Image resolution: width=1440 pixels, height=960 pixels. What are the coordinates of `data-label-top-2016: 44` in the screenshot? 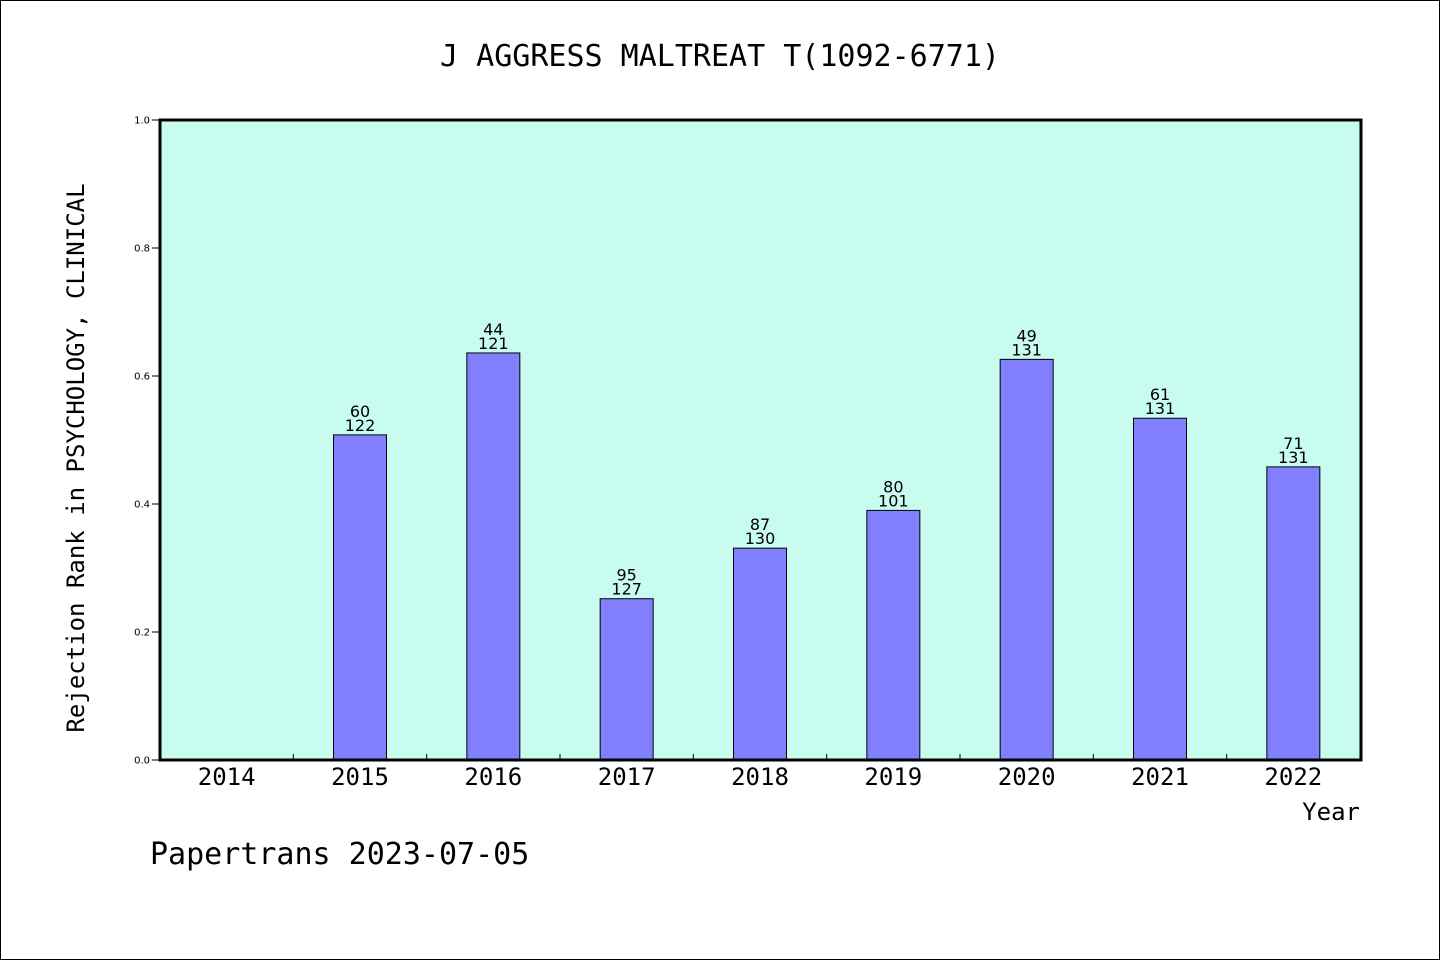 It's located at (493, 329).